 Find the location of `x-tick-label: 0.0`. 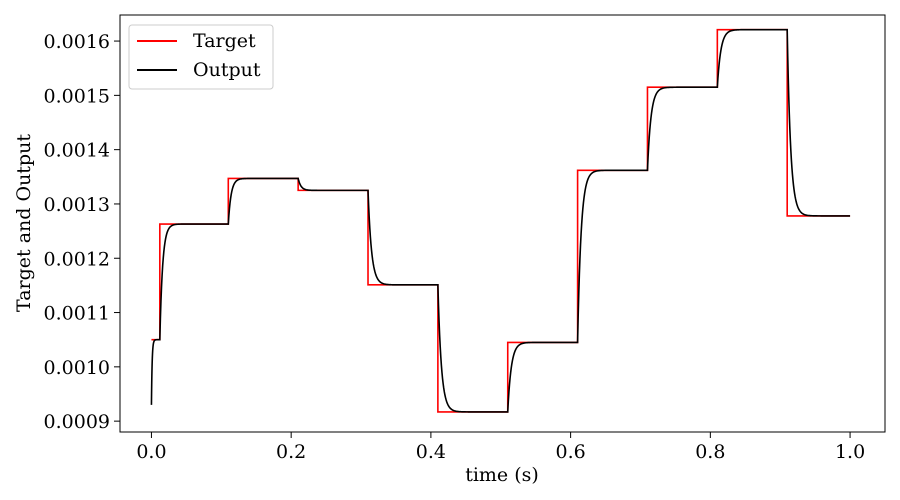

x-tick-label: 0.0 is located at coordinates (151, 452).